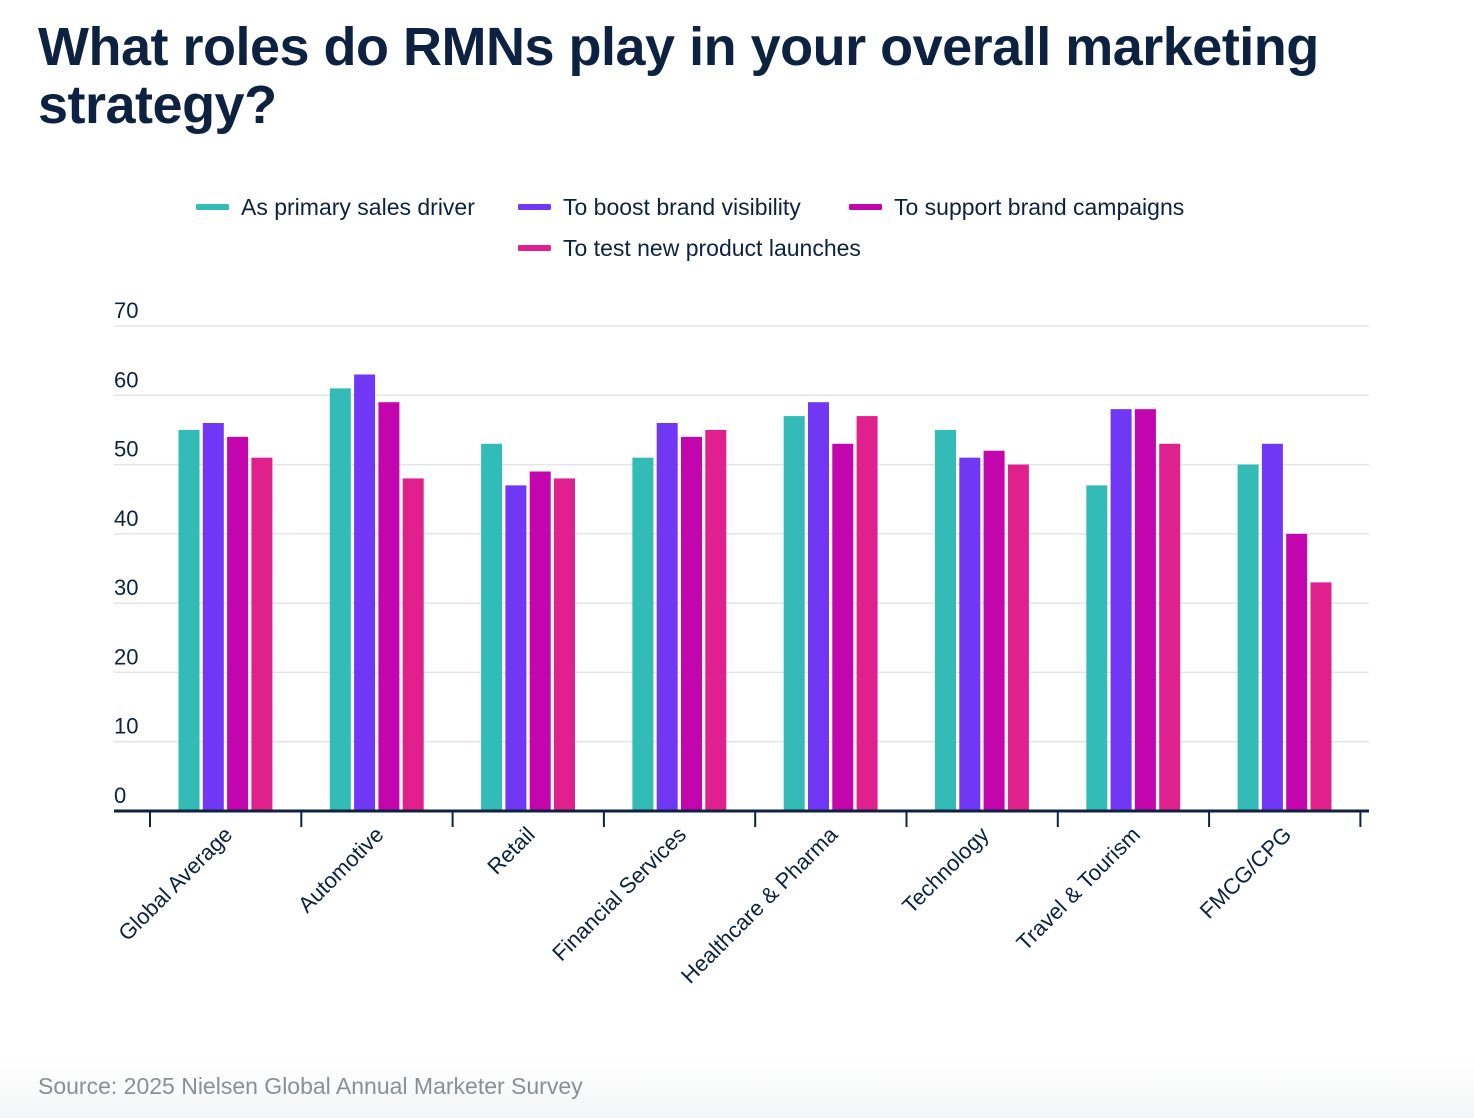 The image size is (1474, 1118). Describe the element at coordinates (534, 207) in the screenshot. I see `legend-swatch-to-boost-brand-visibility` at that location.